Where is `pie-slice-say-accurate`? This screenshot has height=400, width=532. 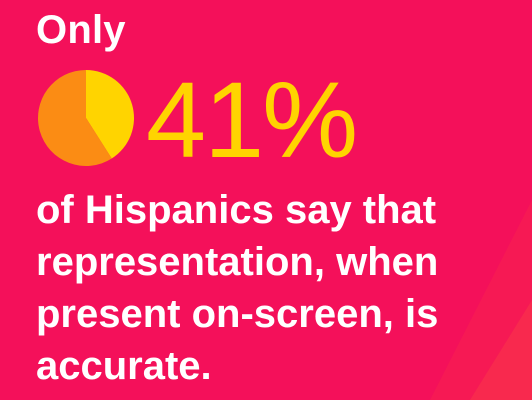 pie-slice-say-accurate is located at coordinates (110, 114).